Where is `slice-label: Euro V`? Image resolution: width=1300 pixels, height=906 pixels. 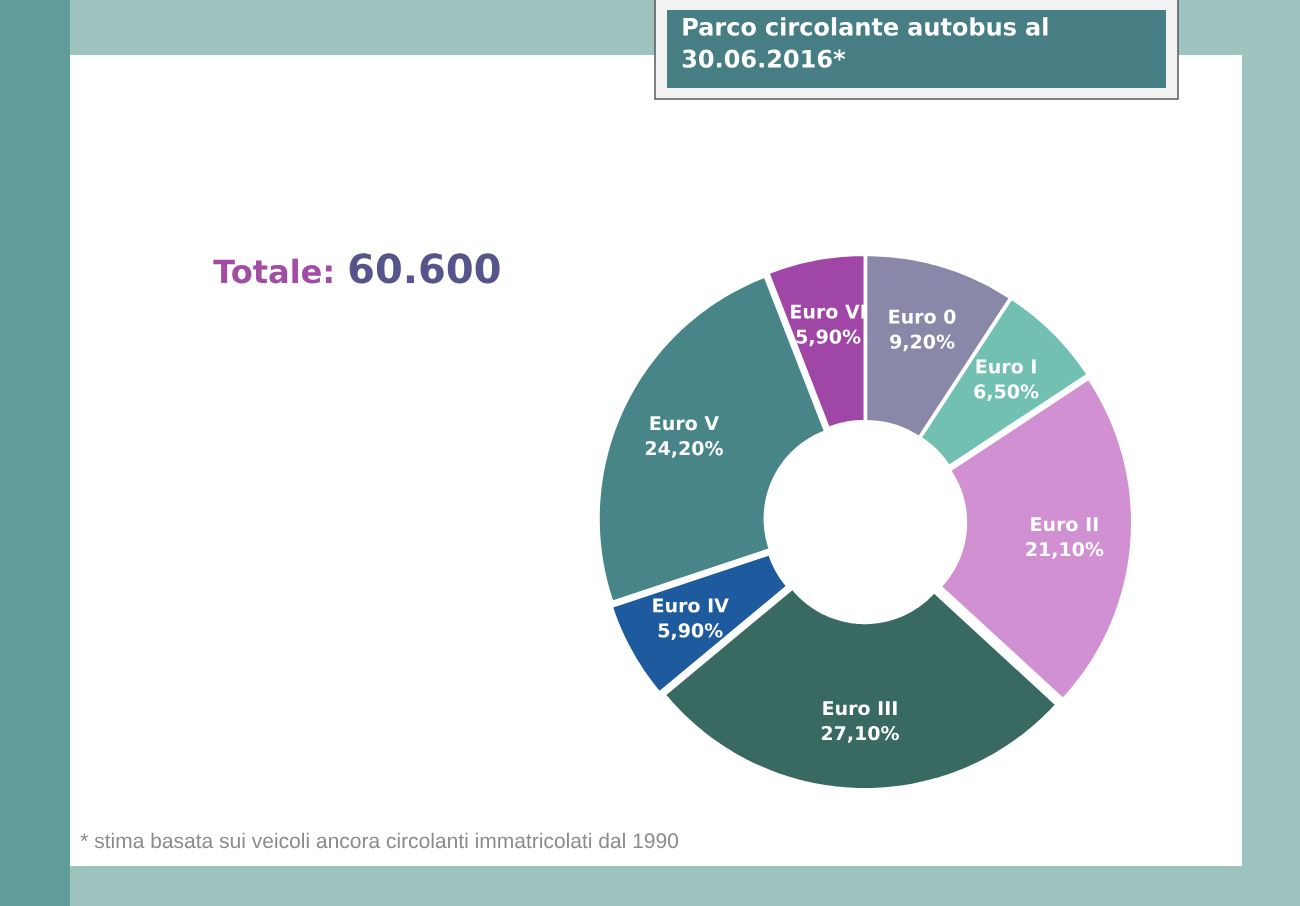 slice-label: Euro V is located at coordinates (684, 423).